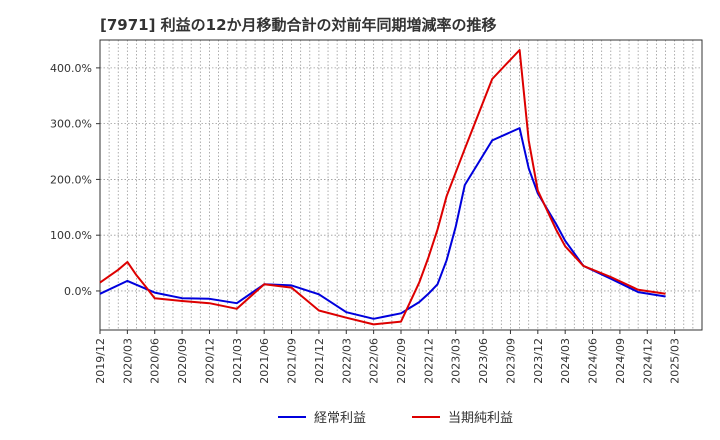 The height and width of the screenshot is (440, 720). I want to click on x-tick-label: 2021/03, so click(237, 361).